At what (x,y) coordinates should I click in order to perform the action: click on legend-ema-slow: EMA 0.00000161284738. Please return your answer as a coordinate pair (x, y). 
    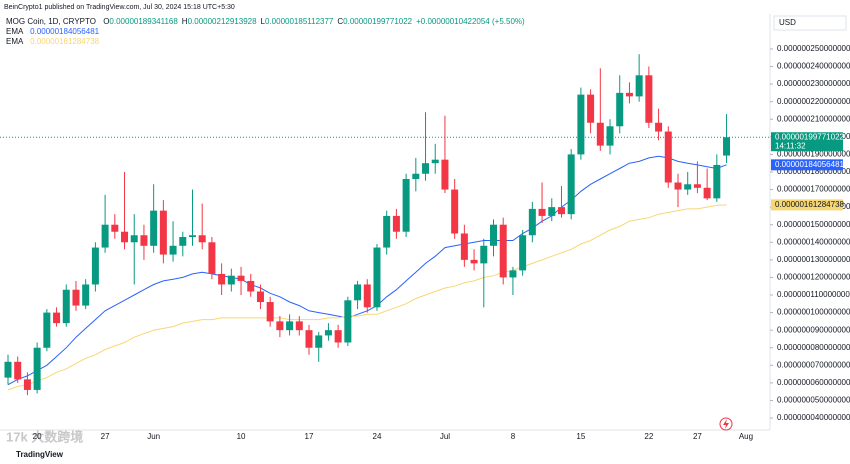
    Looking at the image, I should click on (53, 41).